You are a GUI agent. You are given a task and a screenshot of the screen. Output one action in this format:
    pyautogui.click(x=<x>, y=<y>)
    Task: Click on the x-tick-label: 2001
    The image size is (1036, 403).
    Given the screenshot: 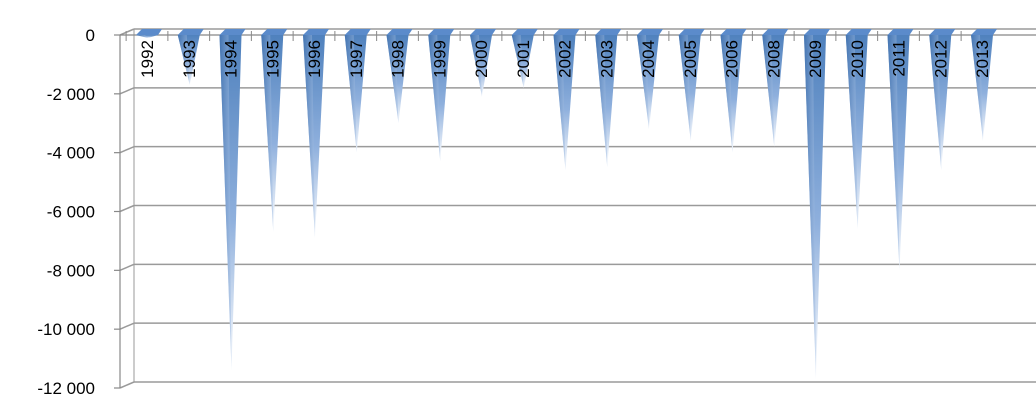 What is the action you would take?
    pyautogui.click(x=523, y=59)
    